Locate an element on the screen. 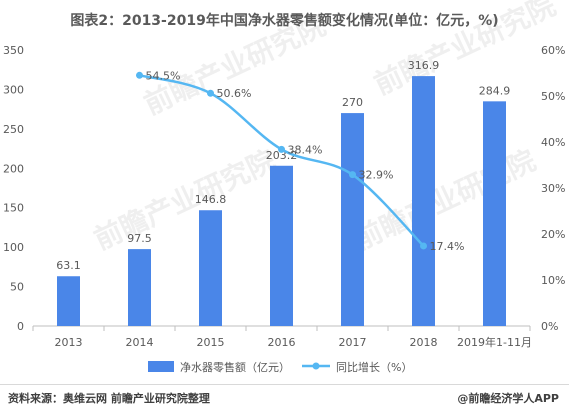 This screenshot has height=418, width=569. legend-swatch-bar is located at coordinates (161, 366).